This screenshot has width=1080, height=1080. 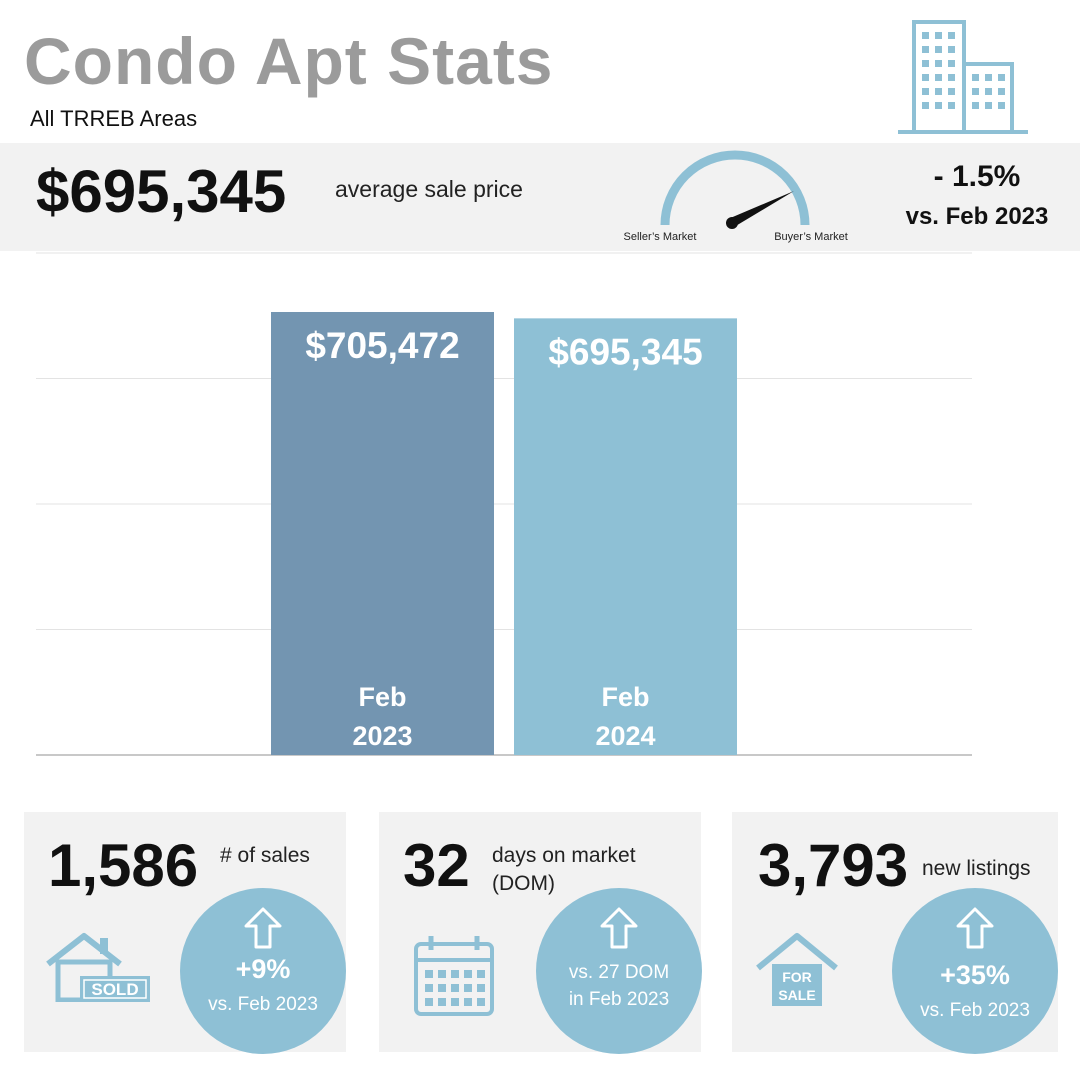 I want to click on for-sale-text-1: FOR, so click(x=797, y=977).